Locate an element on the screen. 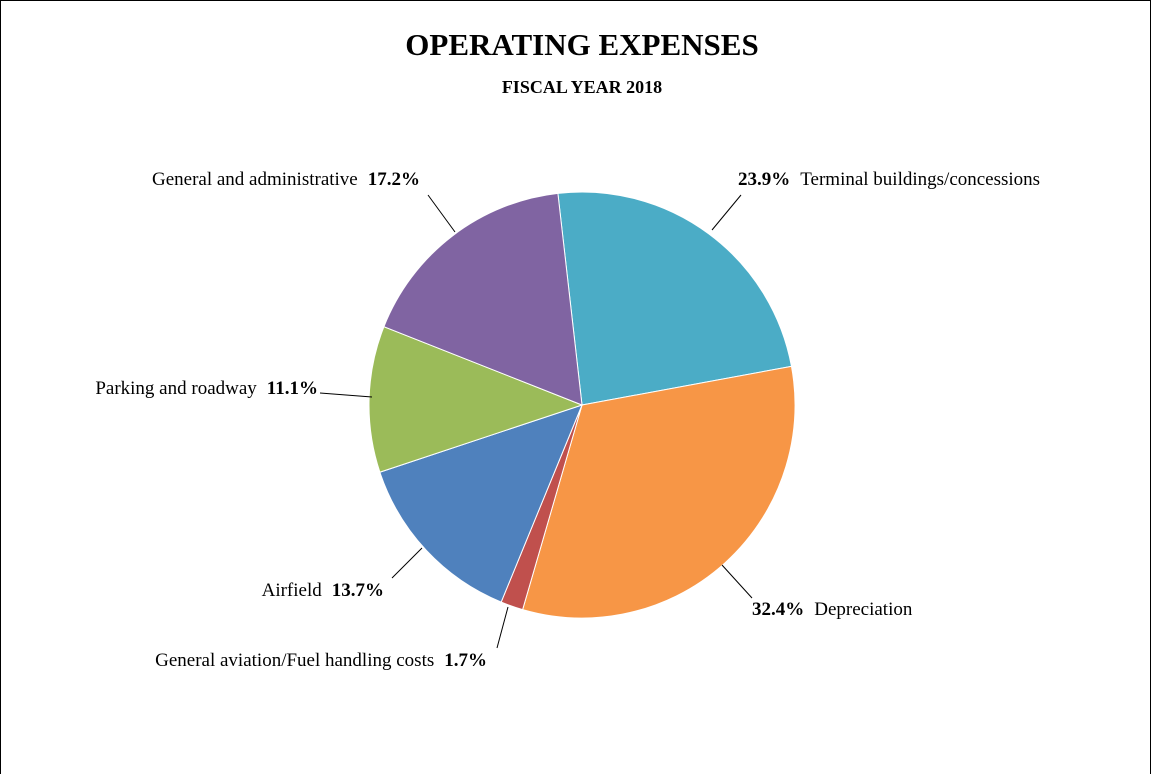 The image size is (1151, 774). slice-label: Airfield 13.7% is located at coordinates (323, 590).